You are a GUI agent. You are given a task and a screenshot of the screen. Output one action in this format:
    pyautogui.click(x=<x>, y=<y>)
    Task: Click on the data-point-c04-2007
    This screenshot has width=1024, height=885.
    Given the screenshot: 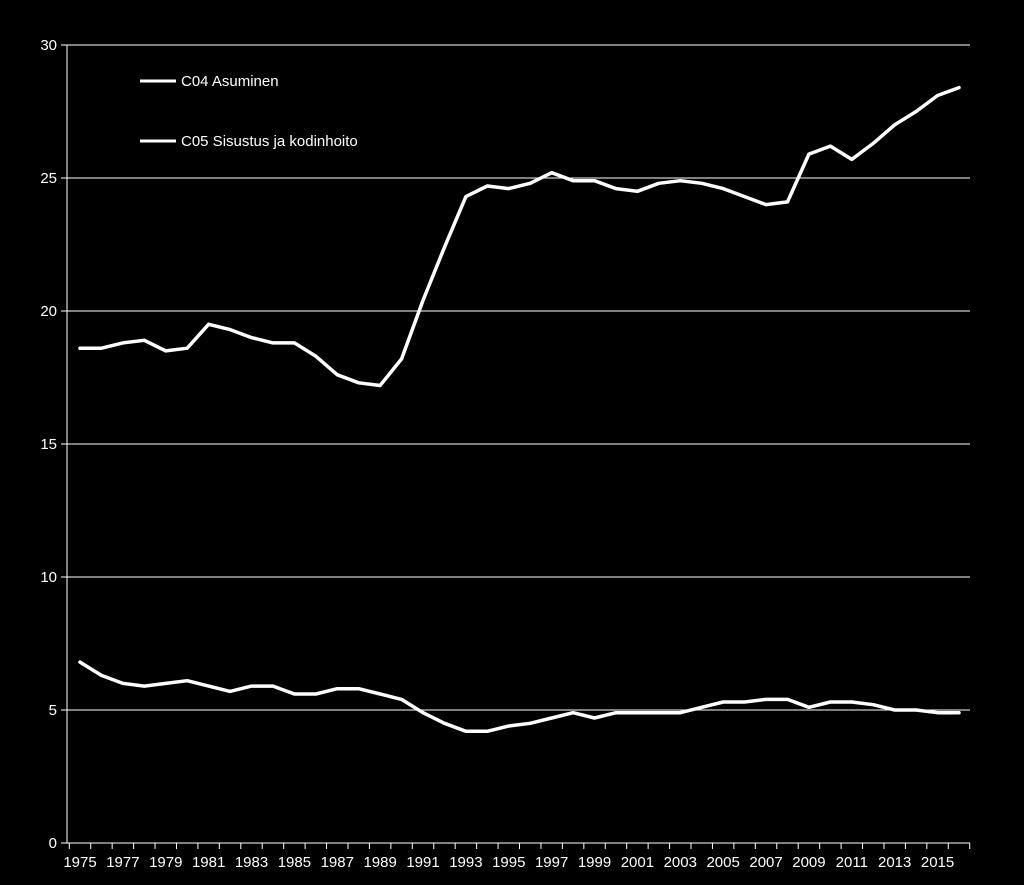 What is the action you would take?
    pyautogui.click(x=766, y=205)
    